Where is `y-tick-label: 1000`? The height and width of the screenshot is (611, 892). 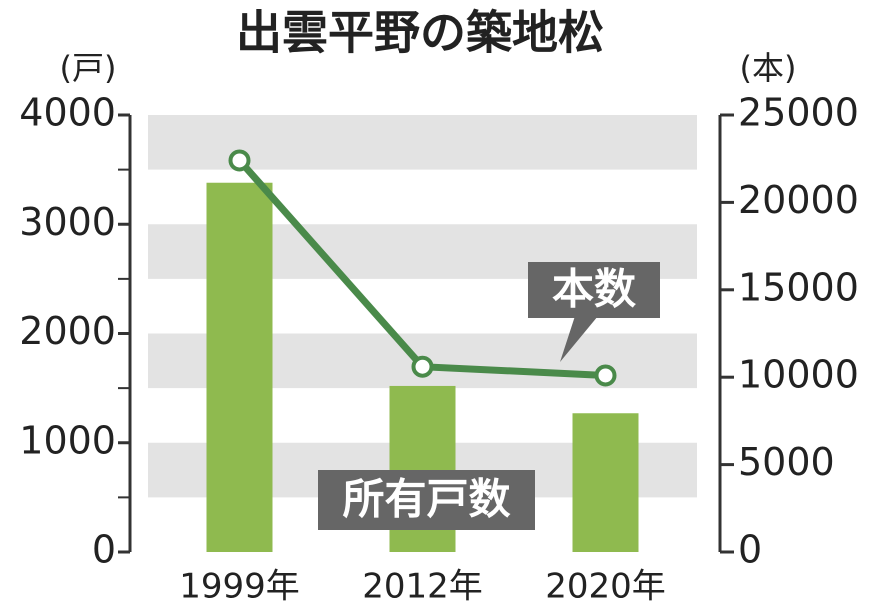
y-tick-label: 1000 is located at coordinates (67, 440).